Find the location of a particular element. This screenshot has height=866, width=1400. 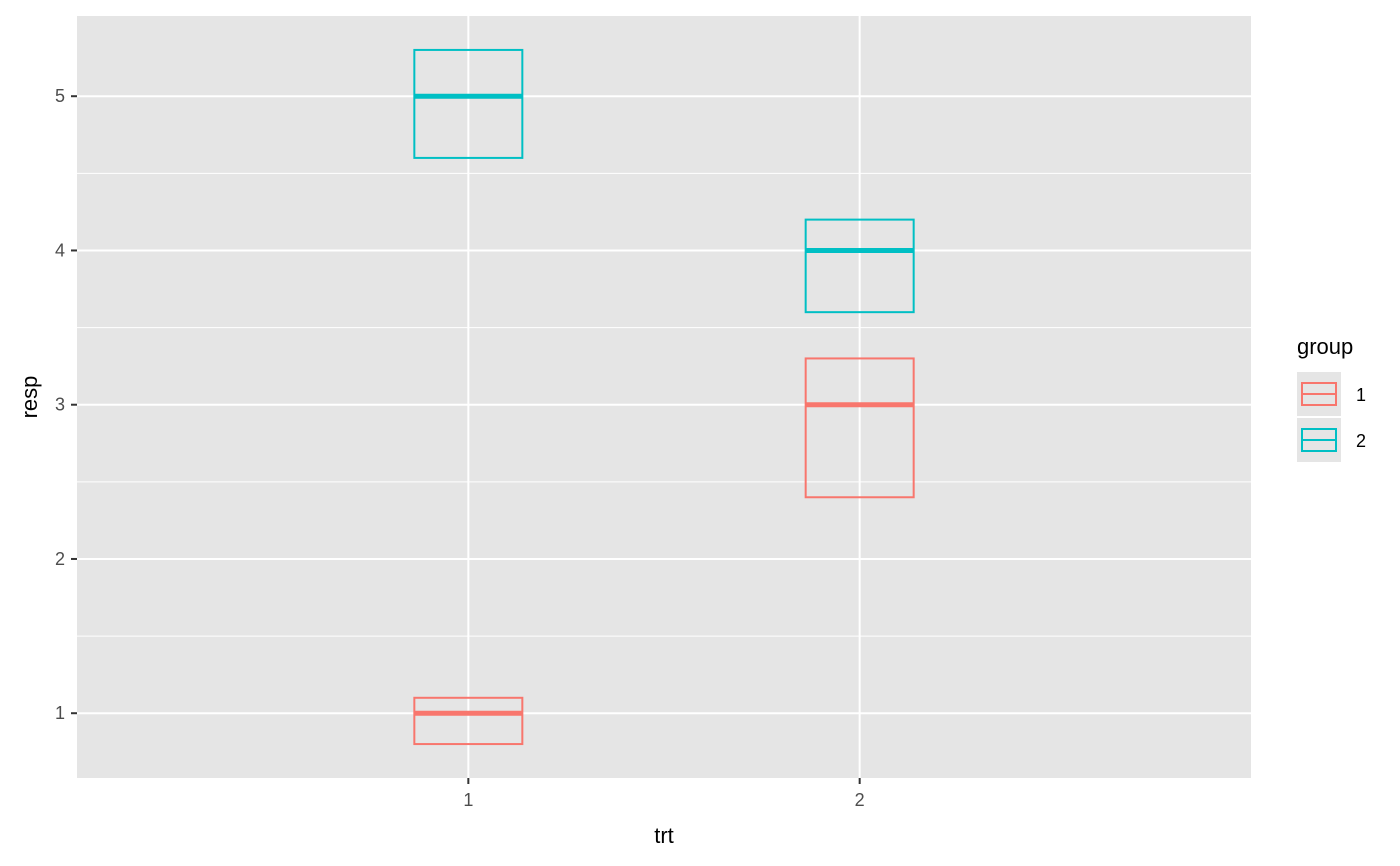

y-tick-label: 5 is located at coordinates (60, 96).